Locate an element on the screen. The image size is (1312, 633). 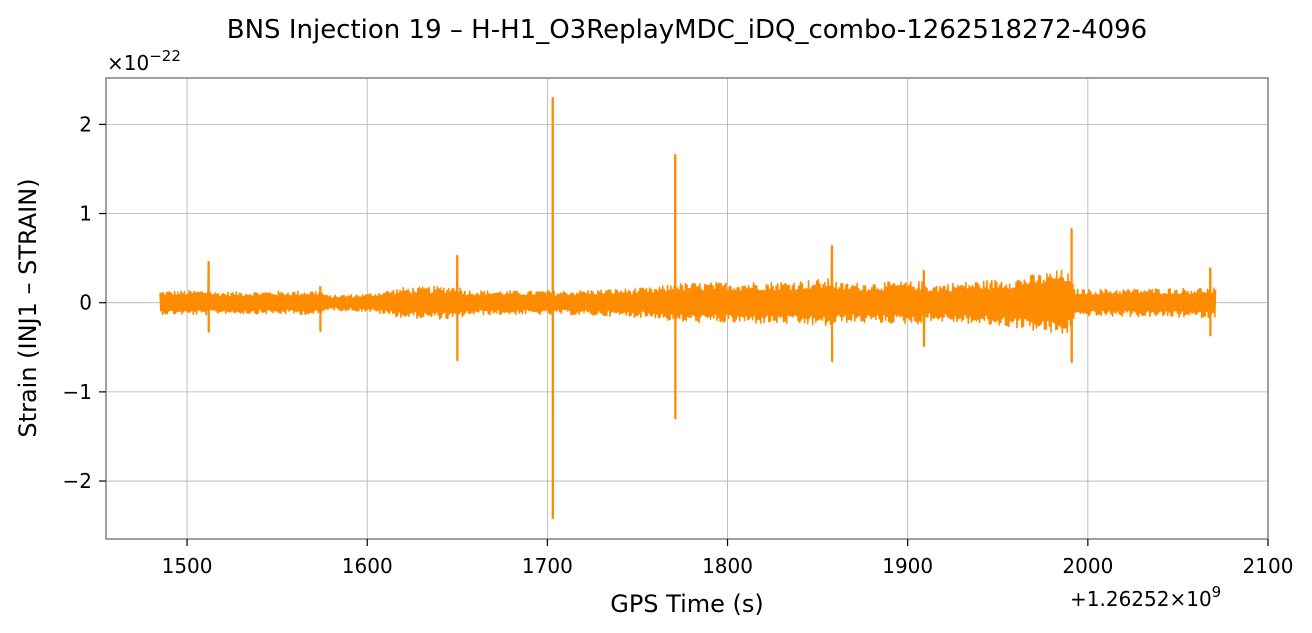
x-tick-label: 2100 is located at coordinates (1268, 566).